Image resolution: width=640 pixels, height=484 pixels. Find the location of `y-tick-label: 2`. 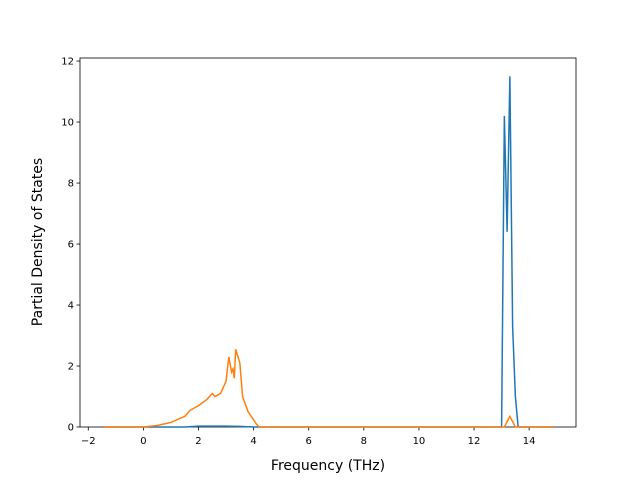

y-tick-label: 2 is located at coordinates (71, 367).